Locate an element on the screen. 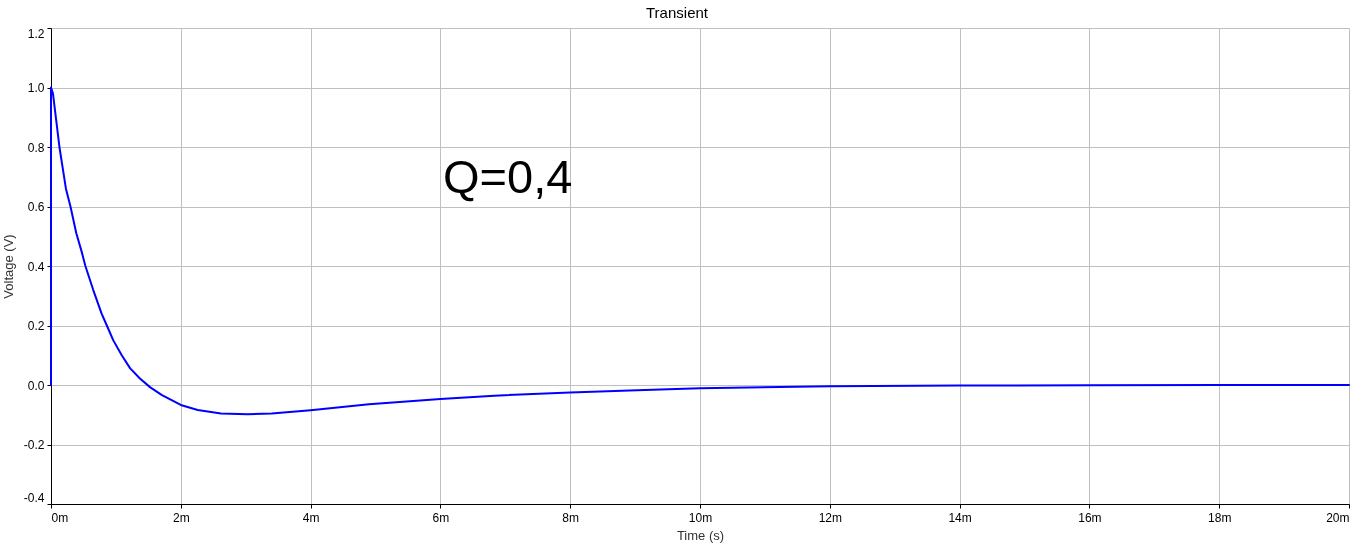  y-tick-label: -0.2 is located at coordinates (34, 445).